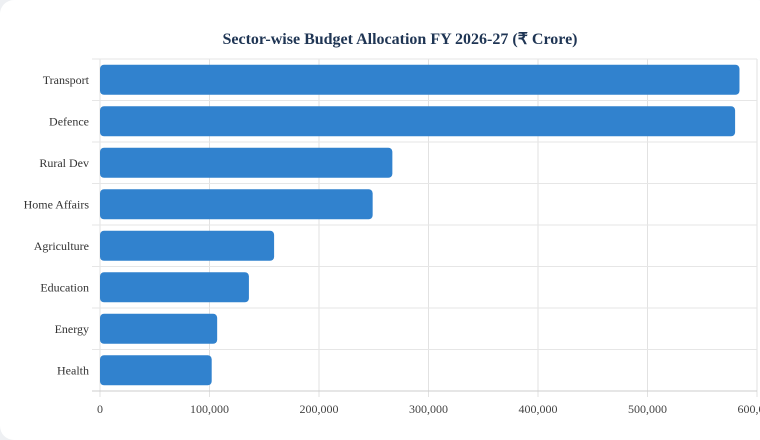  Describe the element at coordinates (66, 80) in the screenshot. I see `category-label: Transport` at that location.